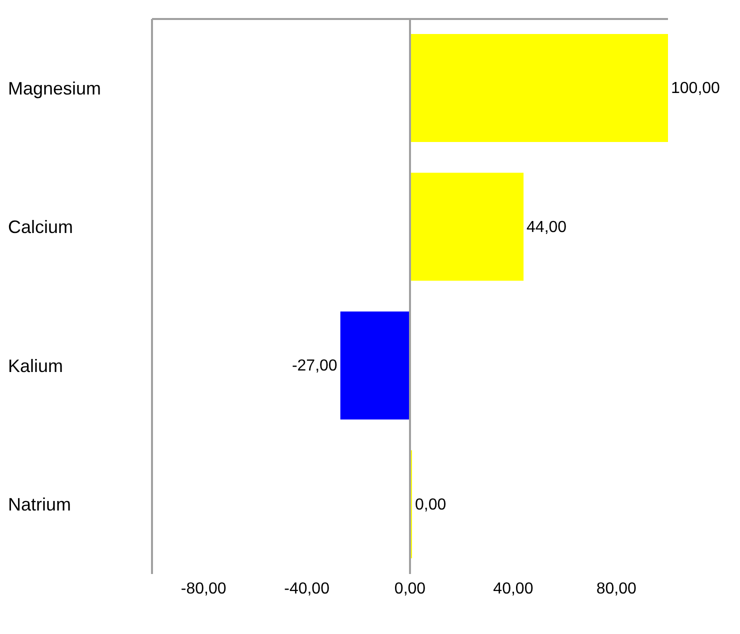 The height and width of the screenshot is (634, 740). What do you see at coordinates (315, 366) in the screenshot?
I see `data-label: -27,00` at bounding box center [315, 366].